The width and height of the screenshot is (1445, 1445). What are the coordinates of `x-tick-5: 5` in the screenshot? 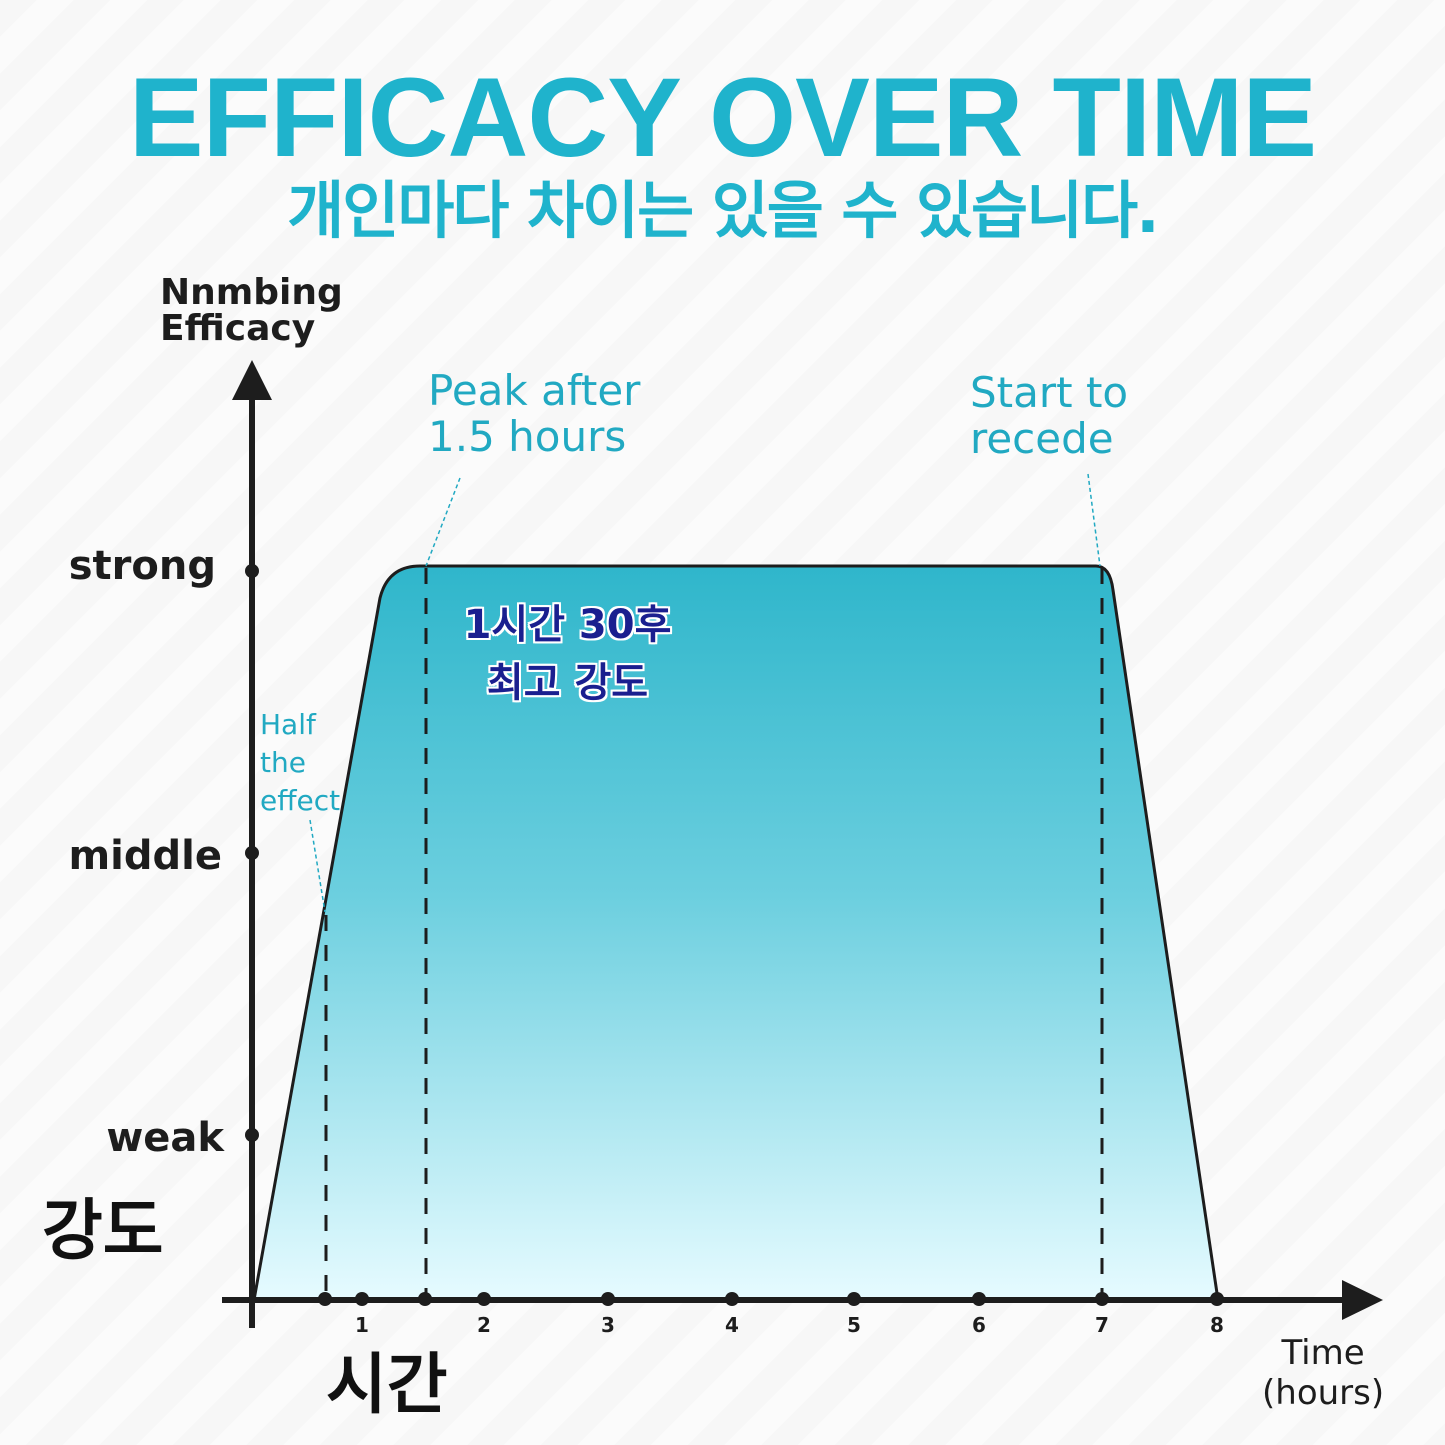 It's located at (854, 1325).